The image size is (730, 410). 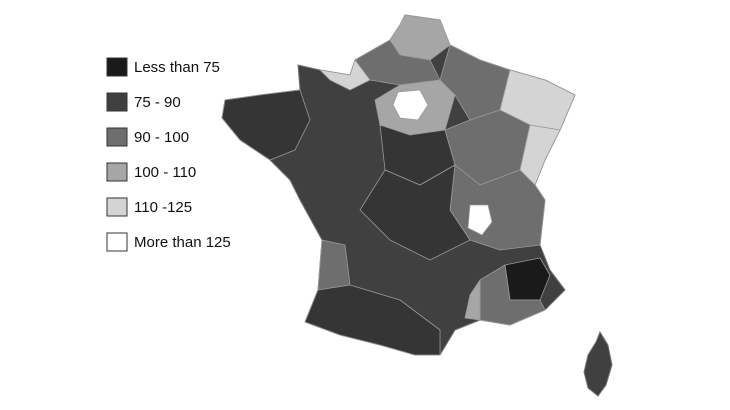 I want to click on region-paris, so click(x=410, y=105).